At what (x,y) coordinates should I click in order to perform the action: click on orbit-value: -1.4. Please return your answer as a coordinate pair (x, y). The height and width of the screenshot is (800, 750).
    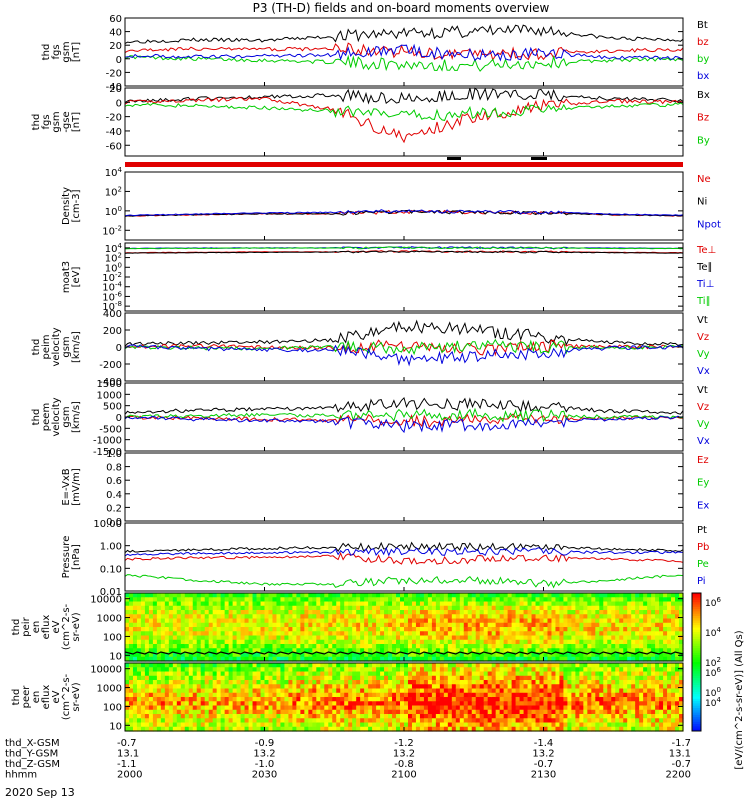
    Looking at the image, I should click on (544, 743).